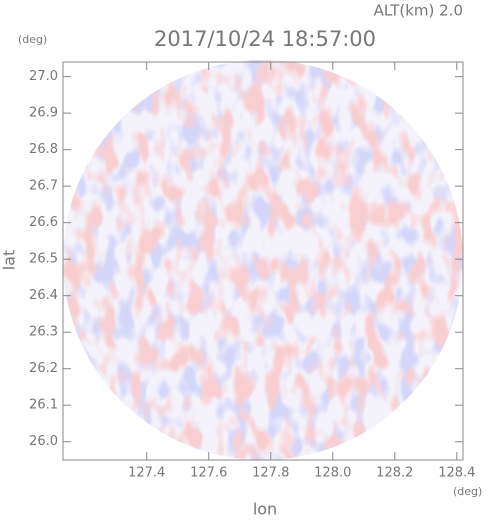  Describe the element at coordinates (43, 405) in the screenshot. I see `y-tick-label: 26.1` at that location.